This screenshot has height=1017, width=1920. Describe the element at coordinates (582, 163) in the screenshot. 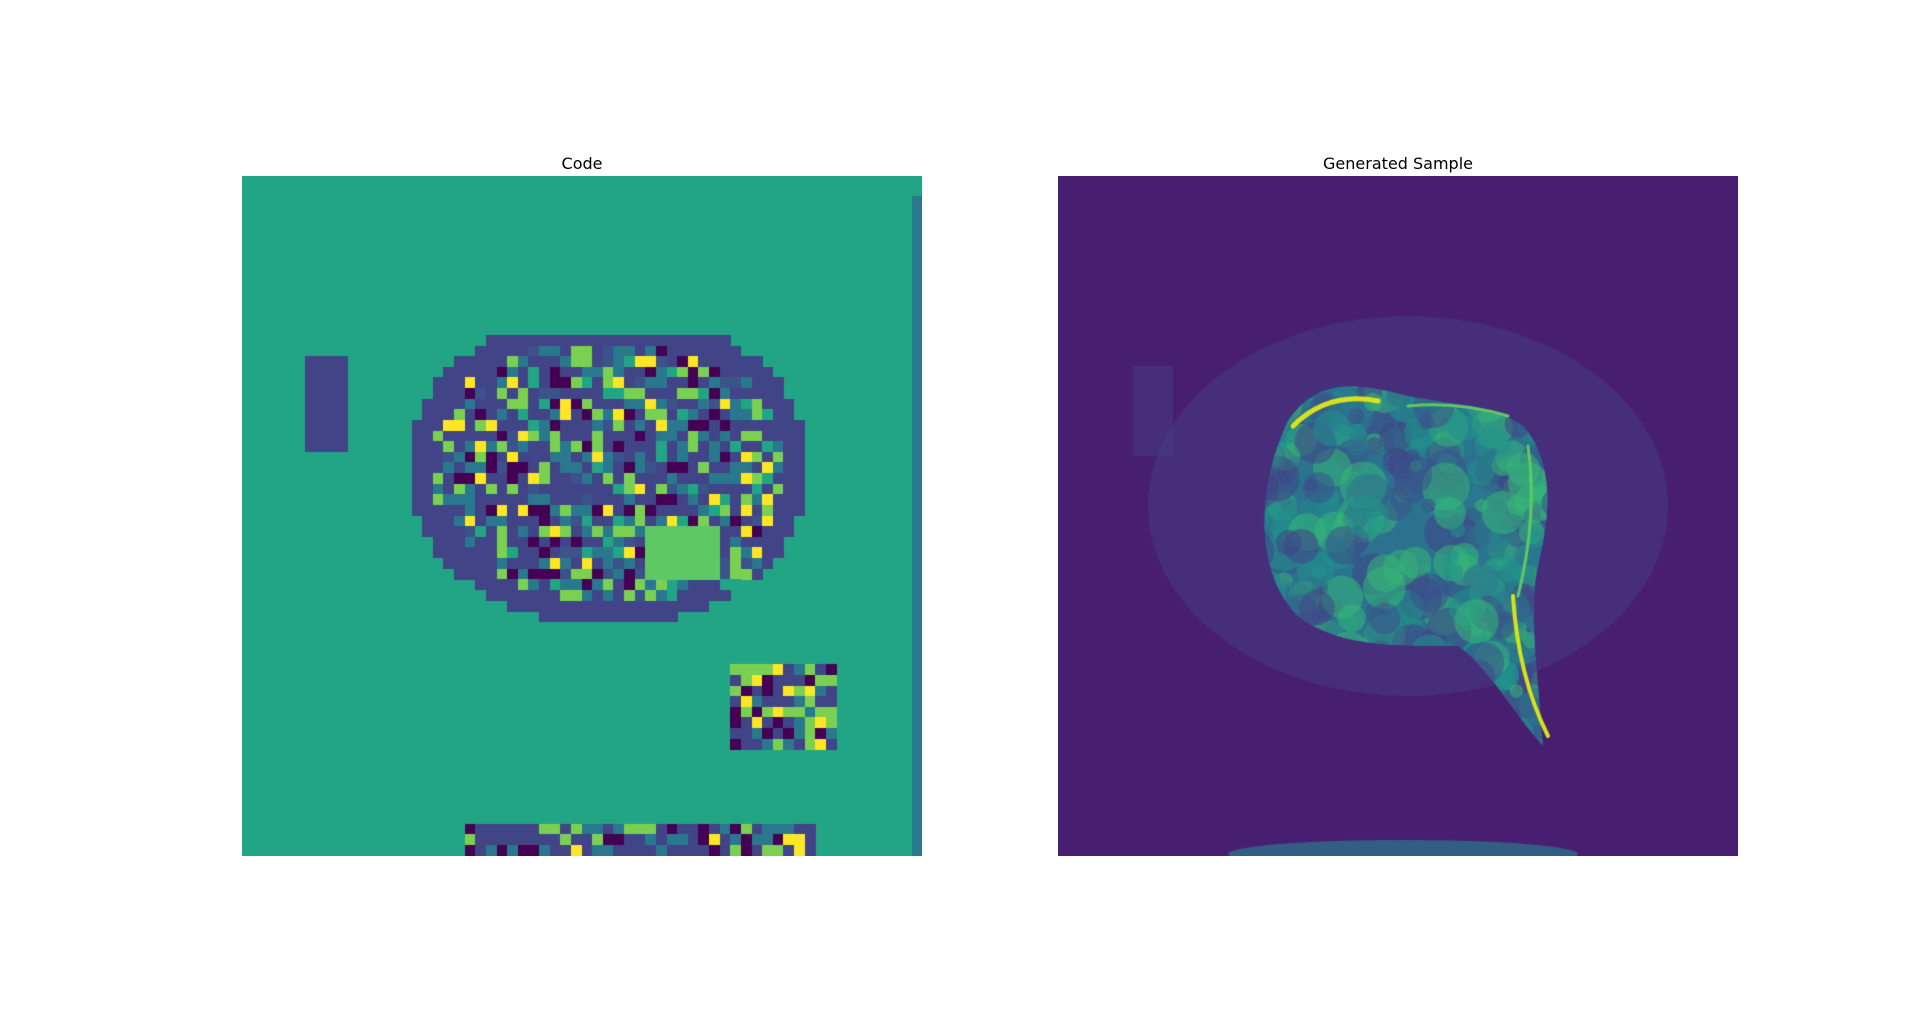

I see `code-panel-title: Code` at that location.